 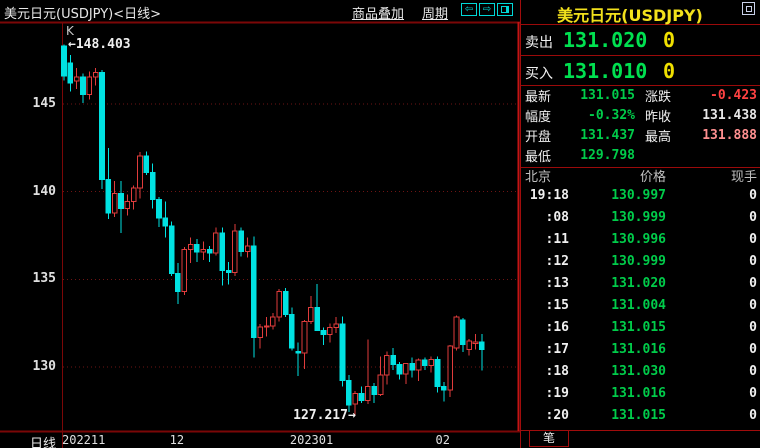 I want to click on stat-label: 涨跌, so click(x=658, y=97).